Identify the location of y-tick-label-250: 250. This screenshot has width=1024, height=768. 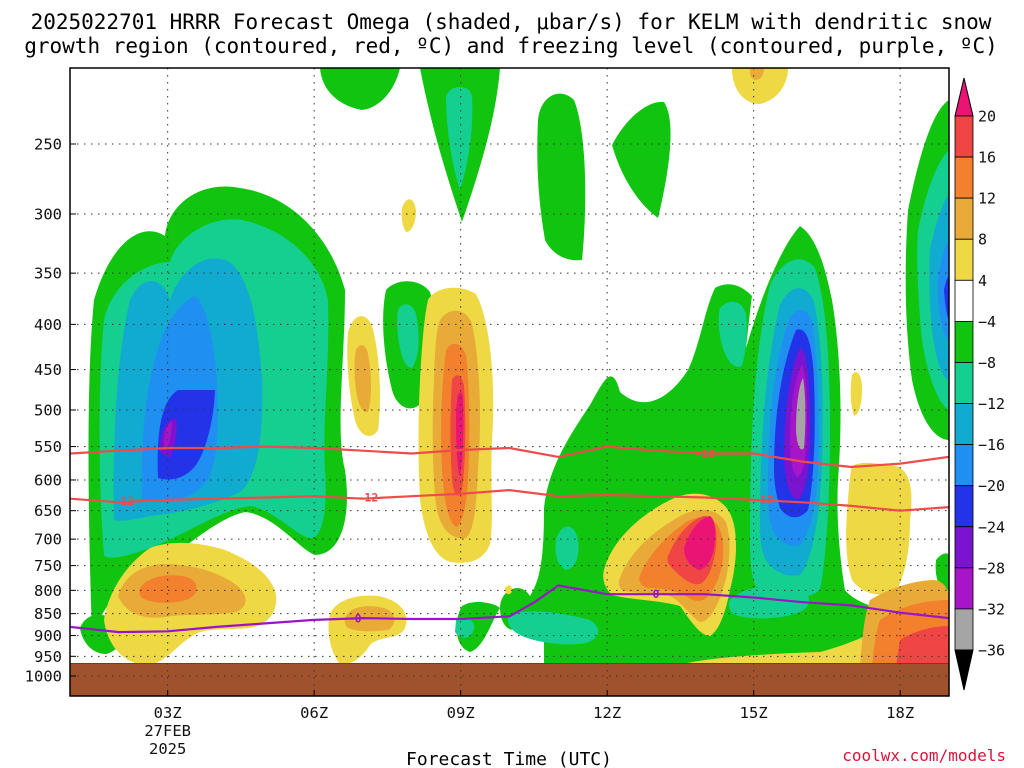
(48, 145).